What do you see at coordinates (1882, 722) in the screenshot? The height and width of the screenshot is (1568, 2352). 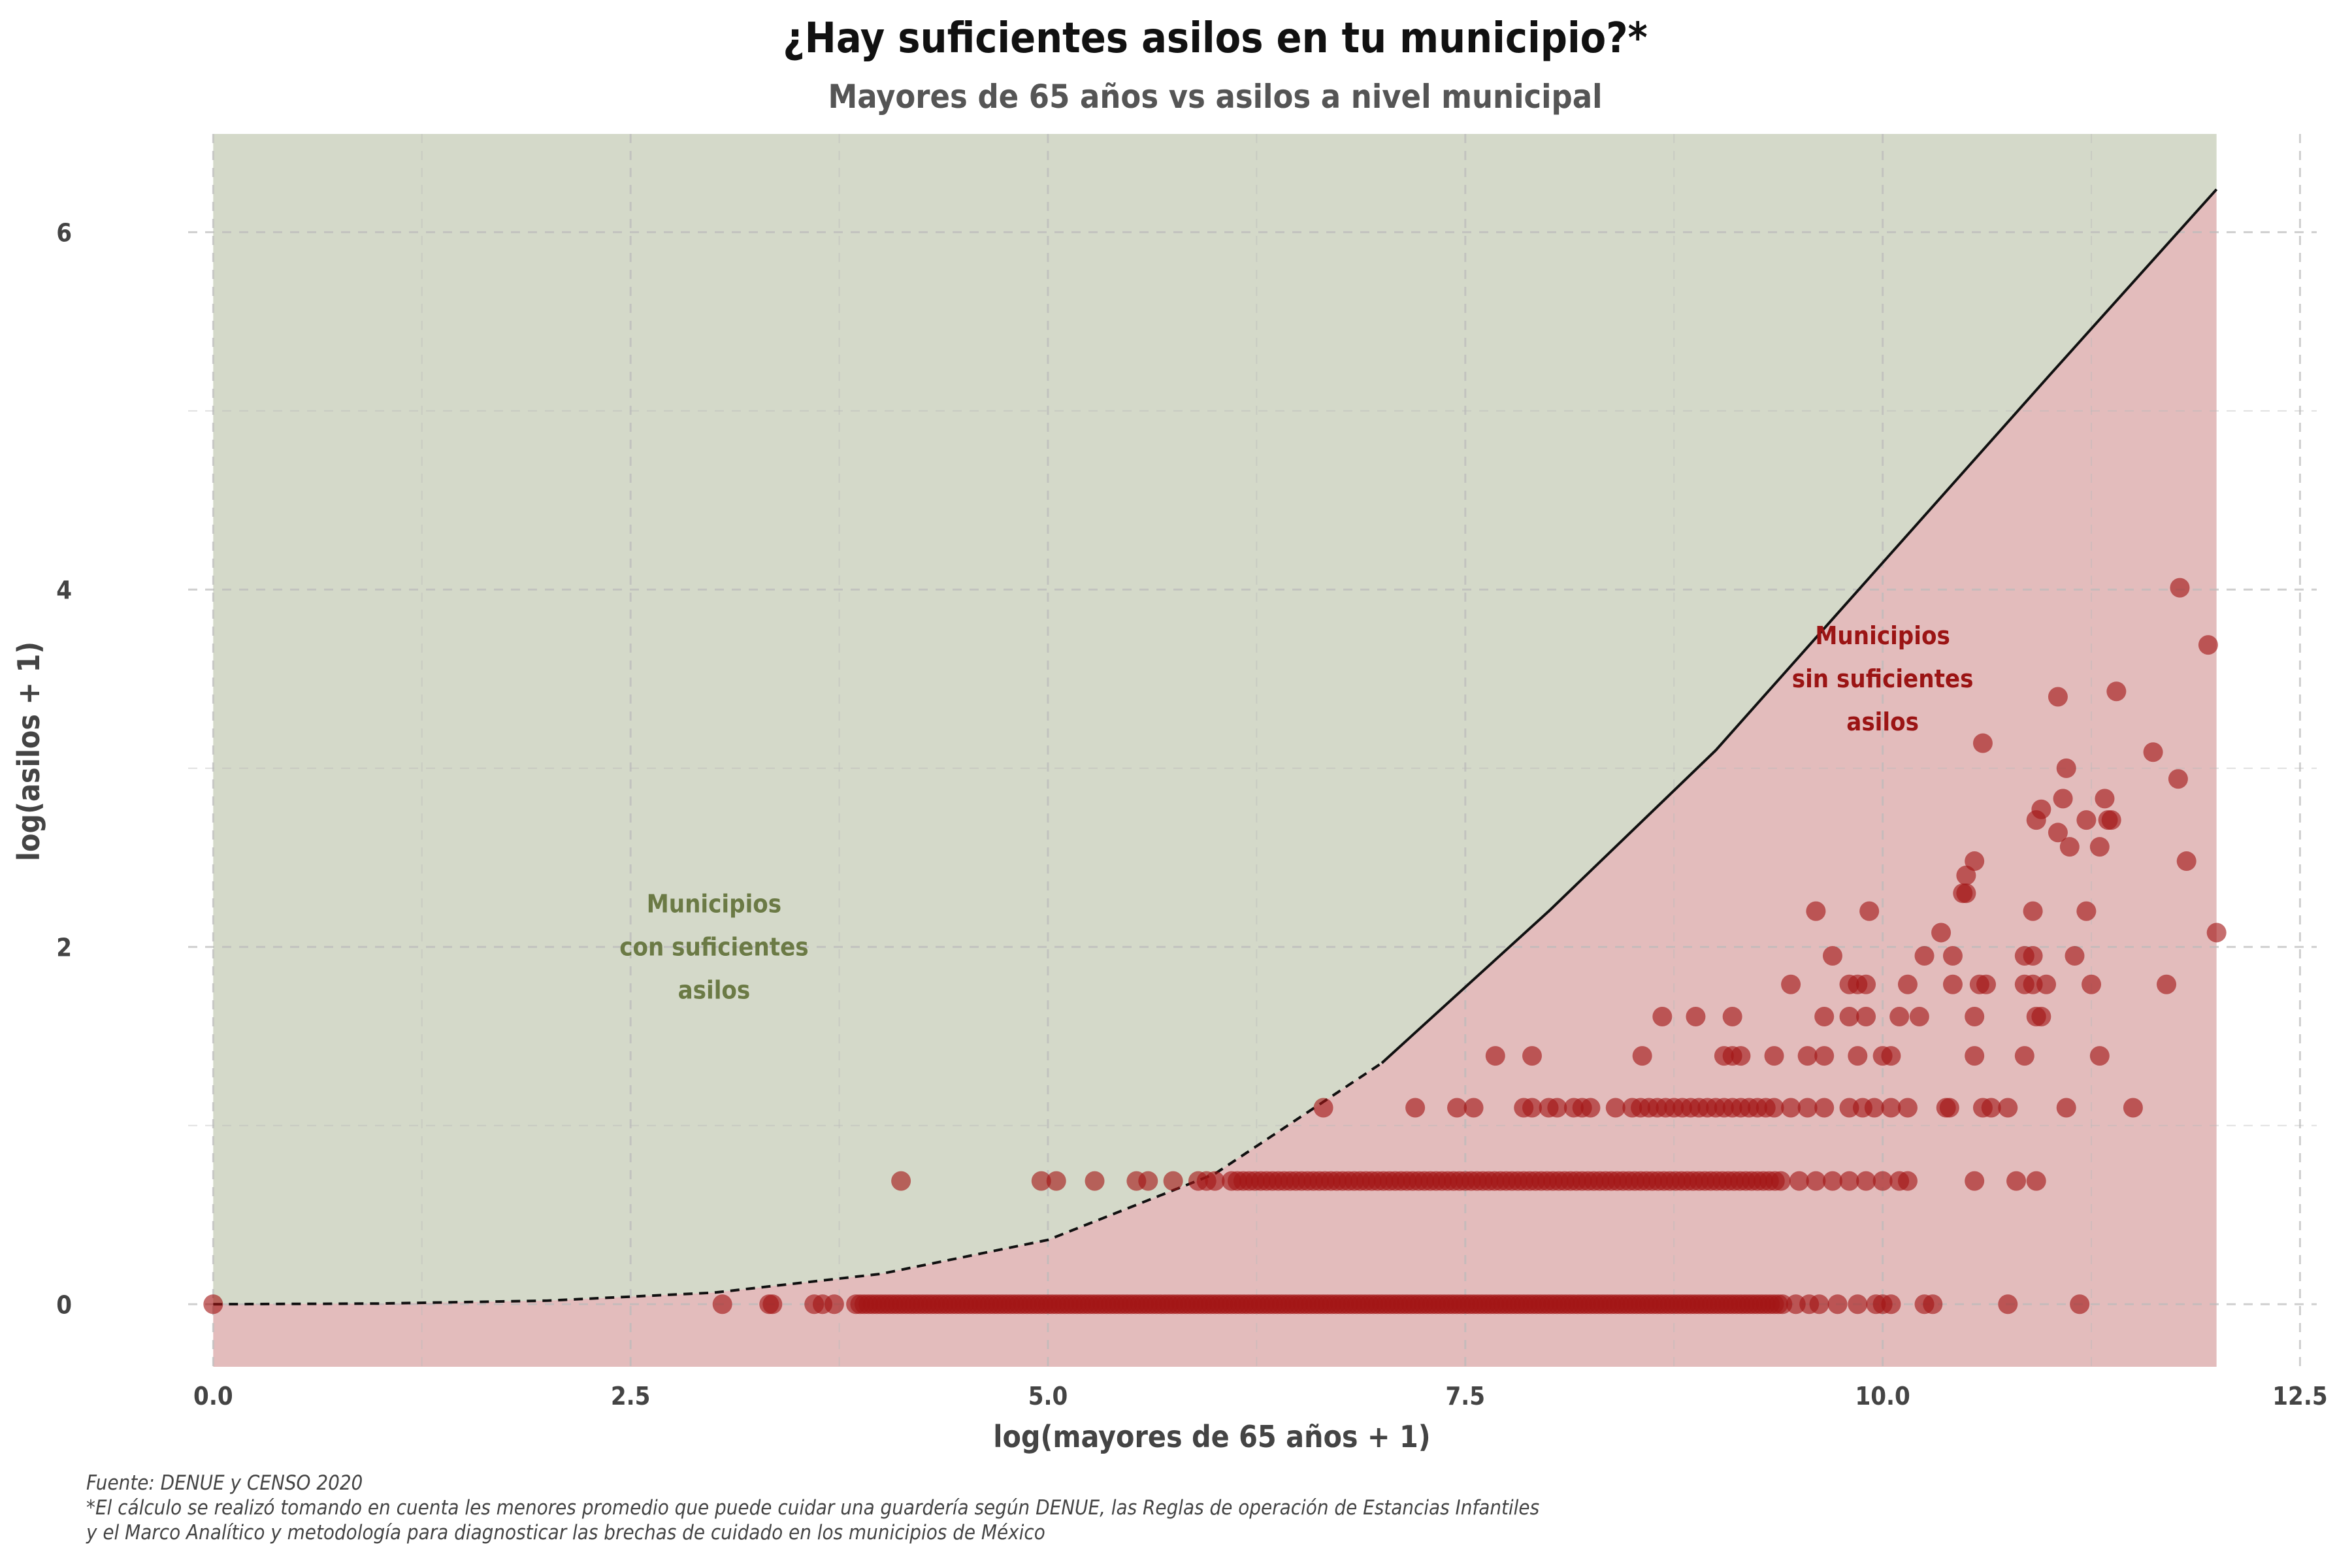 I see `annotation-red-line: asilos` at bounding box center [1882, 722].